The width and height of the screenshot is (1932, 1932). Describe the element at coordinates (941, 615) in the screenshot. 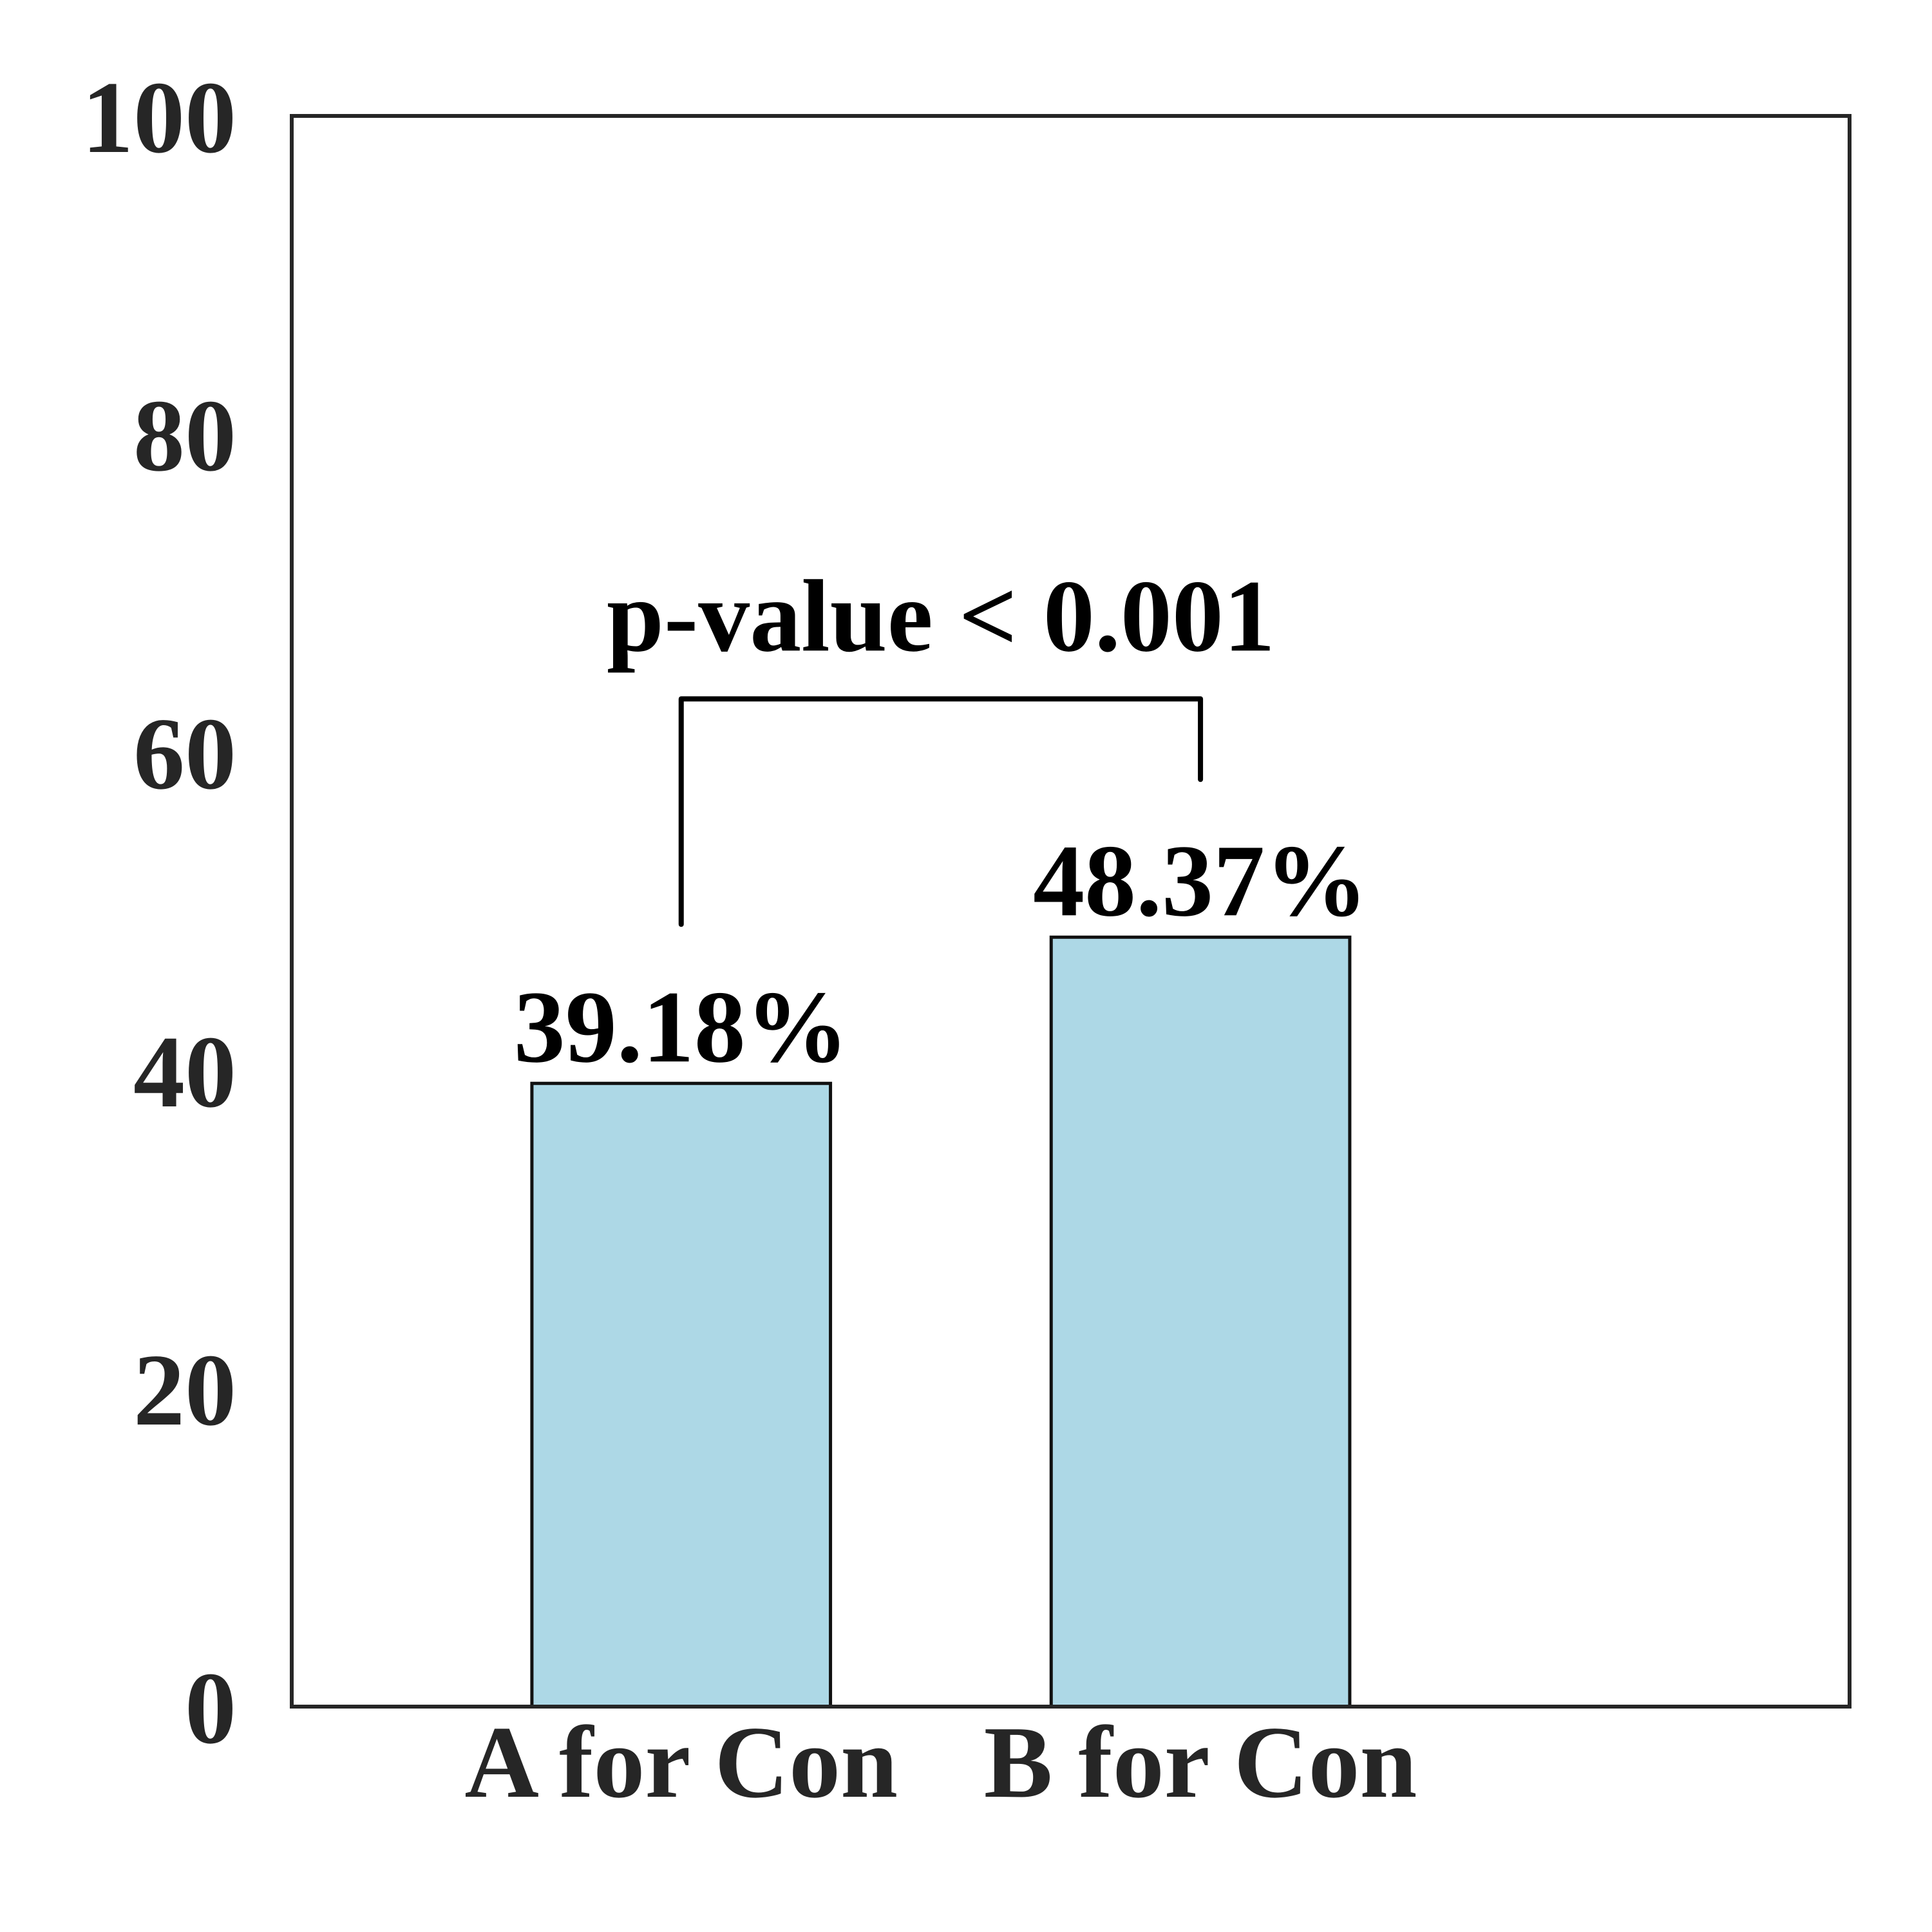

I see `annotation: p-value < 0.001` at that location.